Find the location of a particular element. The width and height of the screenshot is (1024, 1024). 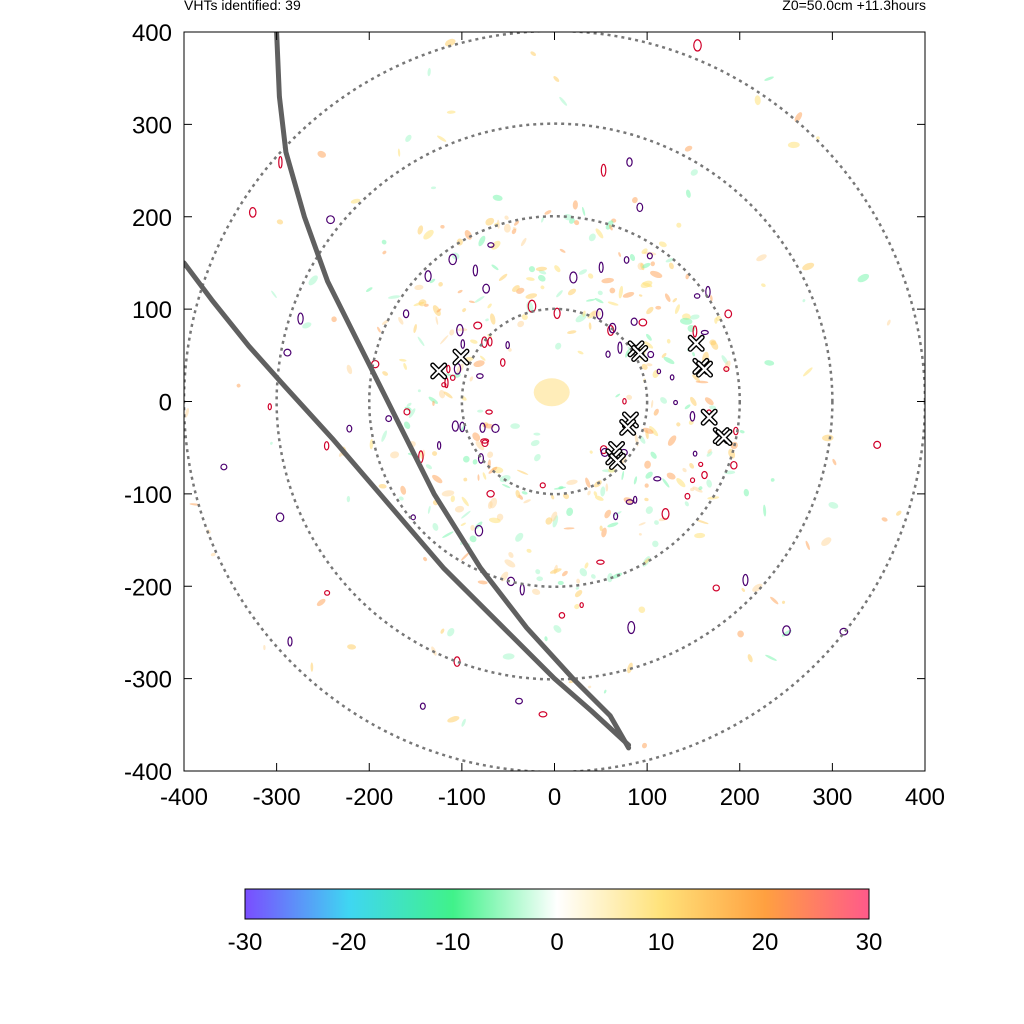

colorbar: -30 -20 -10 0 10 20 30 is located at coordinates (555, 922).